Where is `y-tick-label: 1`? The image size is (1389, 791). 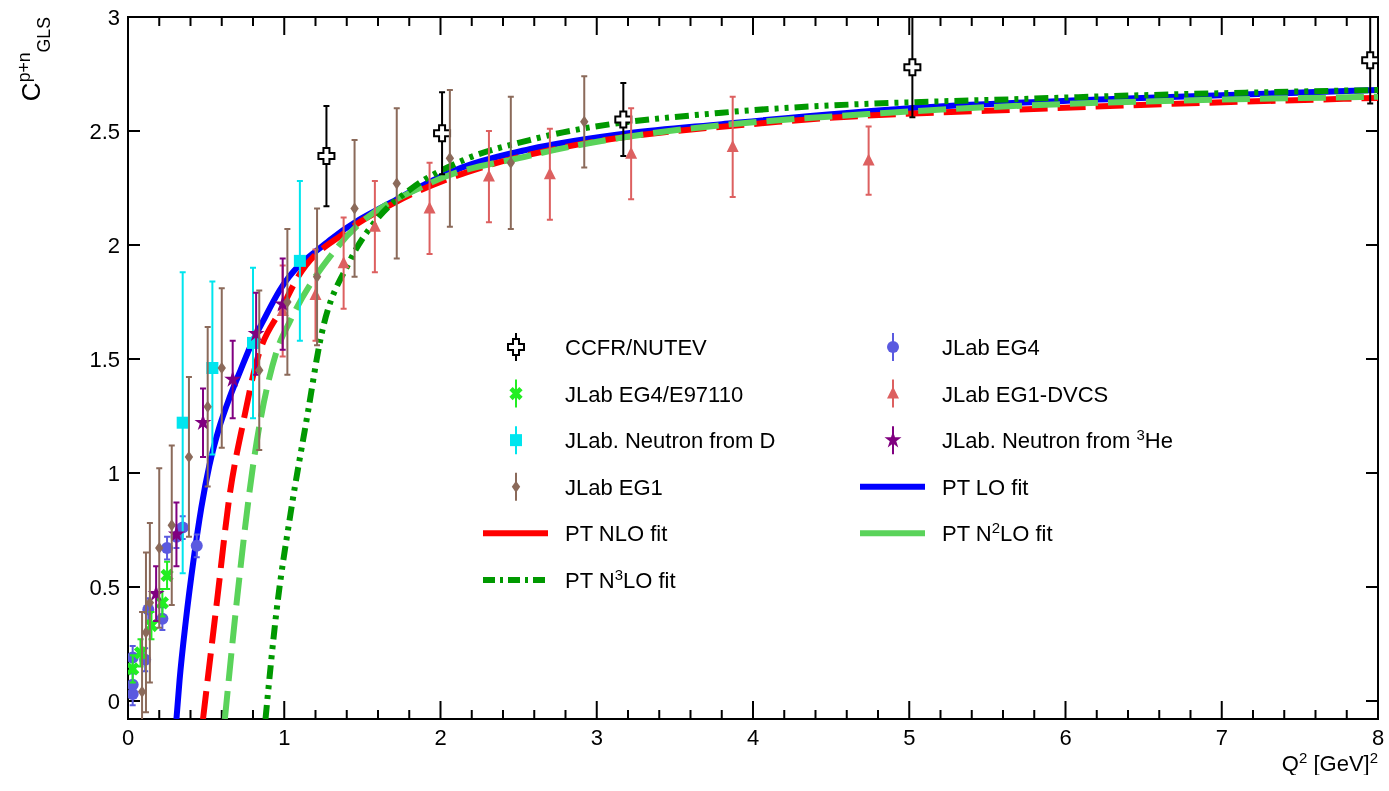
y-tick-label: 1 is located at coordinates (113, 473).